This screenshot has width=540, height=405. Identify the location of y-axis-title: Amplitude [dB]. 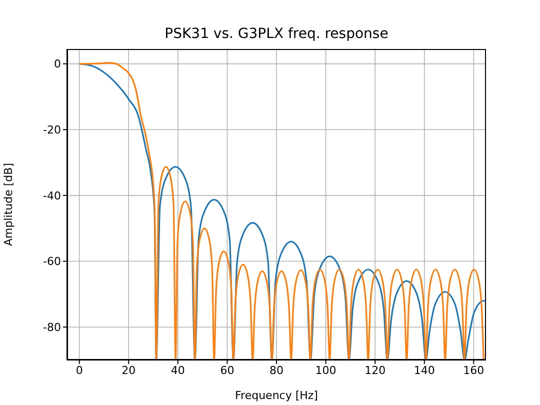
(8, 204).